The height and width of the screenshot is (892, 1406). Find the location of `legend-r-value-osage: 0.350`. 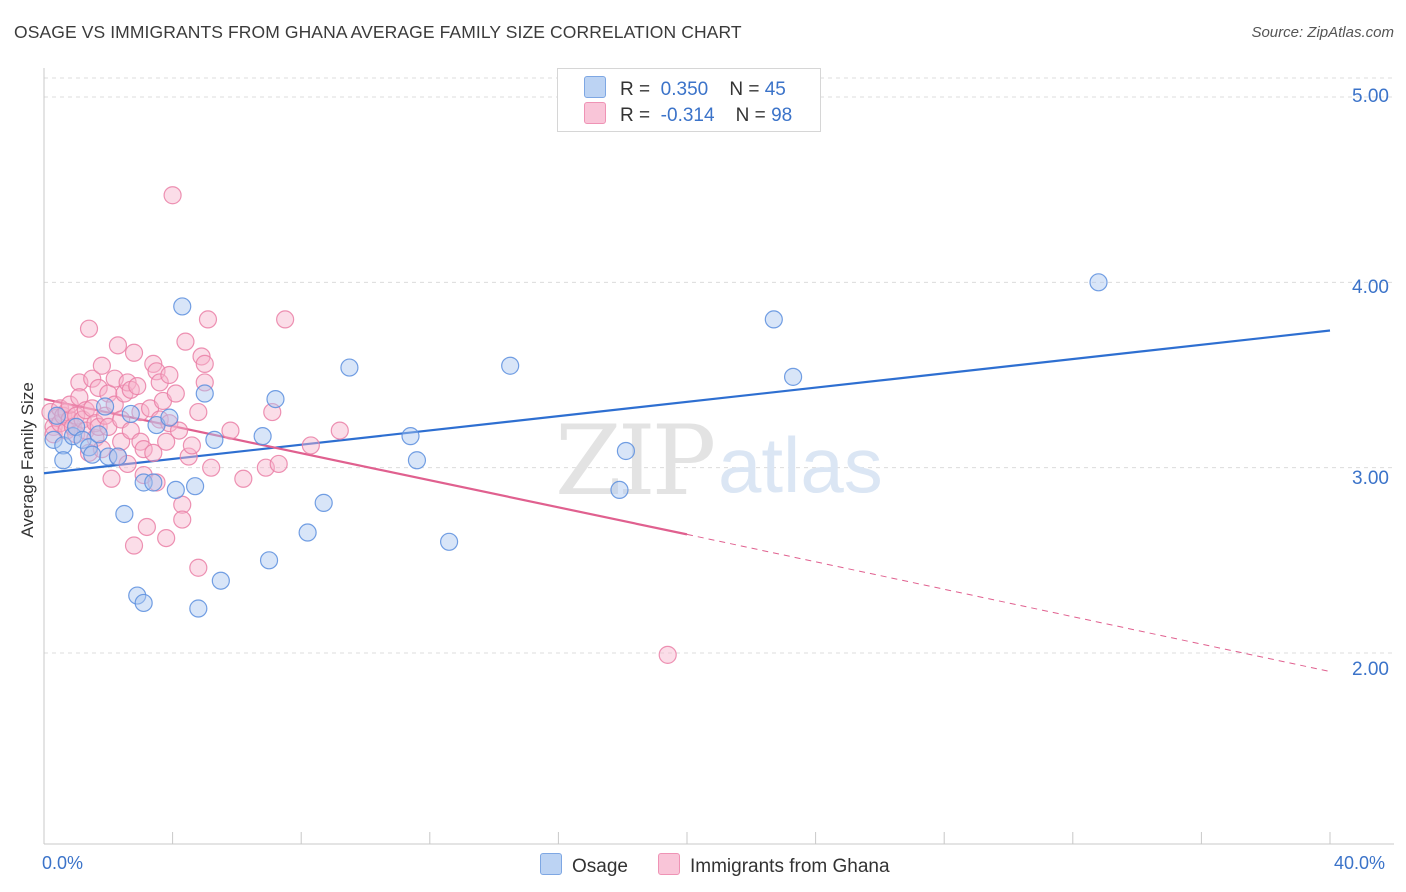

legend-r-value-osage: 0.350 is located at coordinates (684, 89).